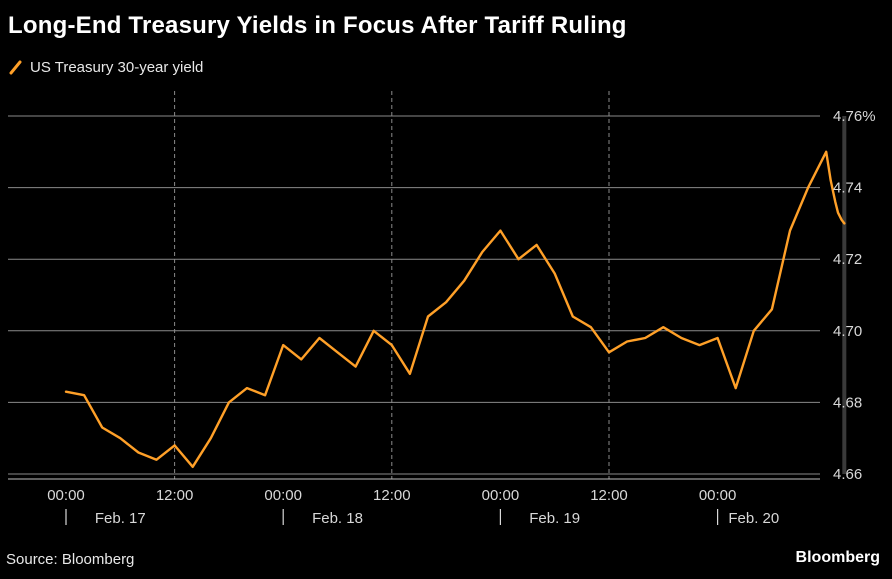 The height and width of the screenshot is (579, 892). What do you see at coordinates (15, 67) in the screenshot?
I see `legend-line-icon` at bounding box center [15, 67].